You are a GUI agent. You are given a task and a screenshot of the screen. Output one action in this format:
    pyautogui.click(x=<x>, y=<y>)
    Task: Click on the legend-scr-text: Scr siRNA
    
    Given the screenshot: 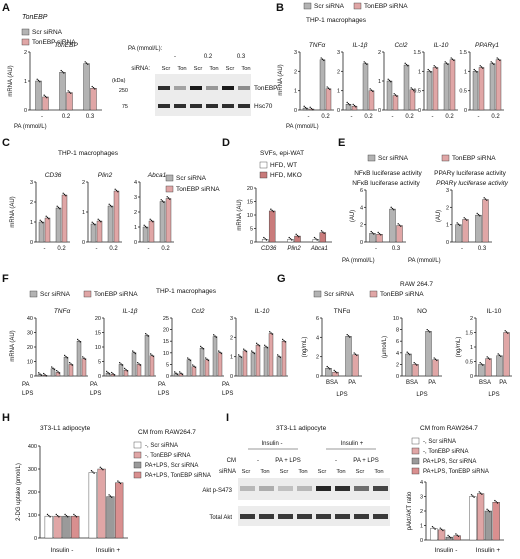 What is the action you would take?
    pyautogui.click(x=393, y=158)
    